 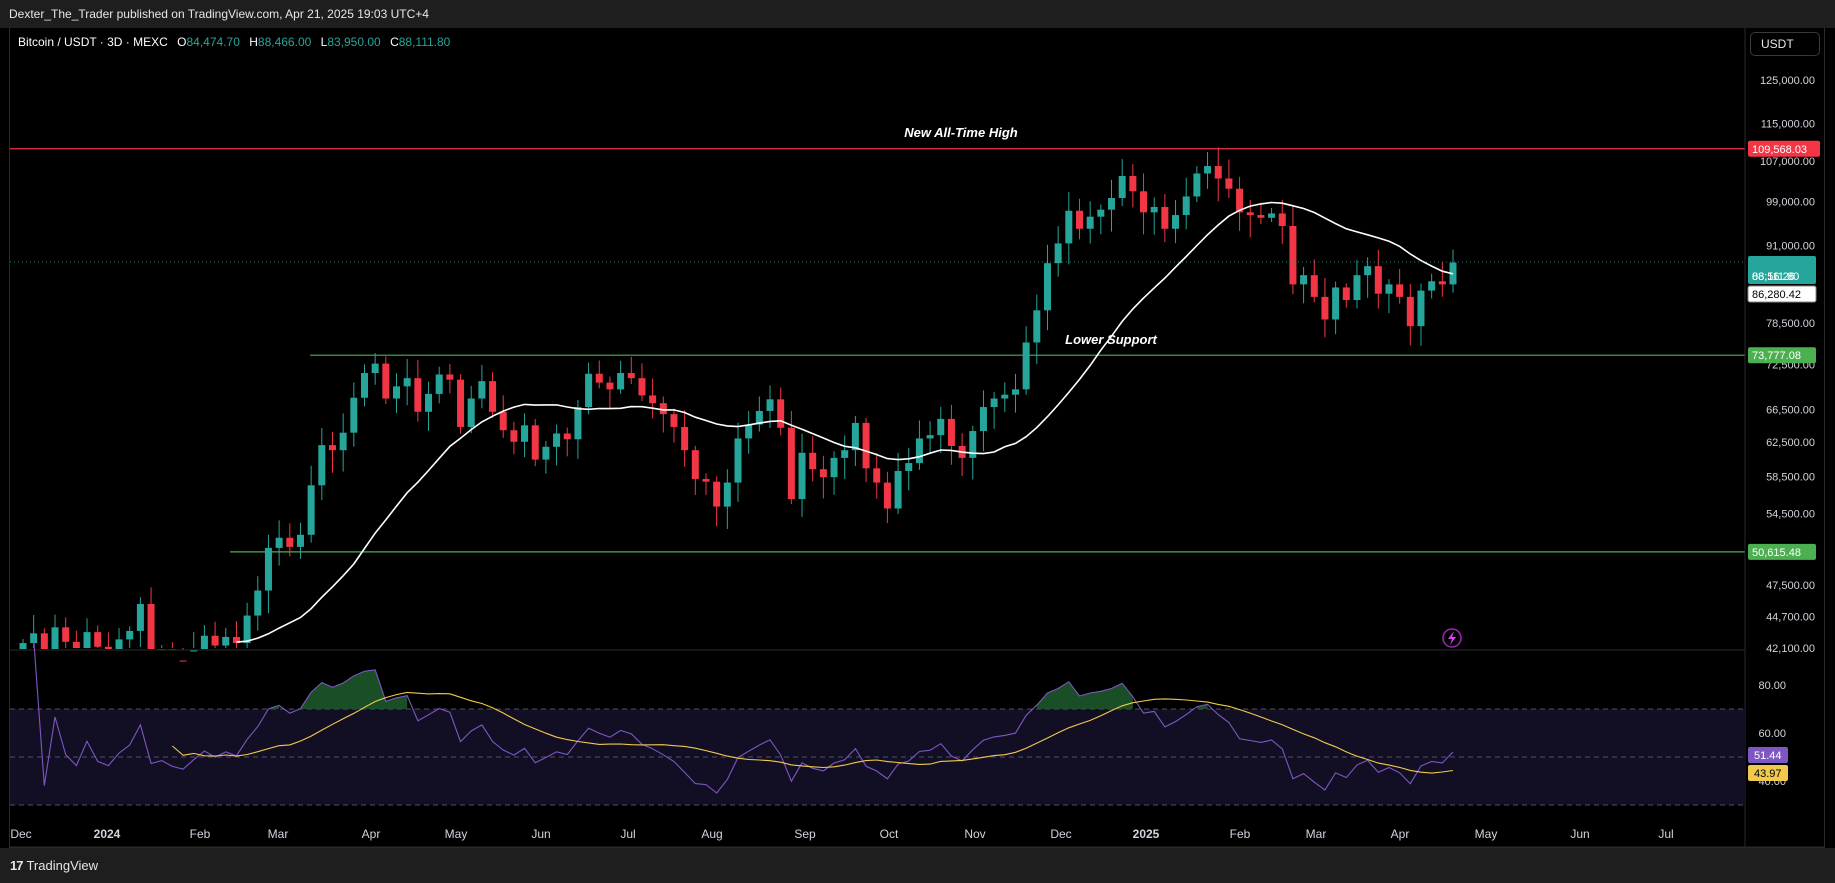 What do you see at coordinates (1790, 477) in the screenshot?
I see `price-tick-label: 58,500.00` at bounding box center [1790, 477].